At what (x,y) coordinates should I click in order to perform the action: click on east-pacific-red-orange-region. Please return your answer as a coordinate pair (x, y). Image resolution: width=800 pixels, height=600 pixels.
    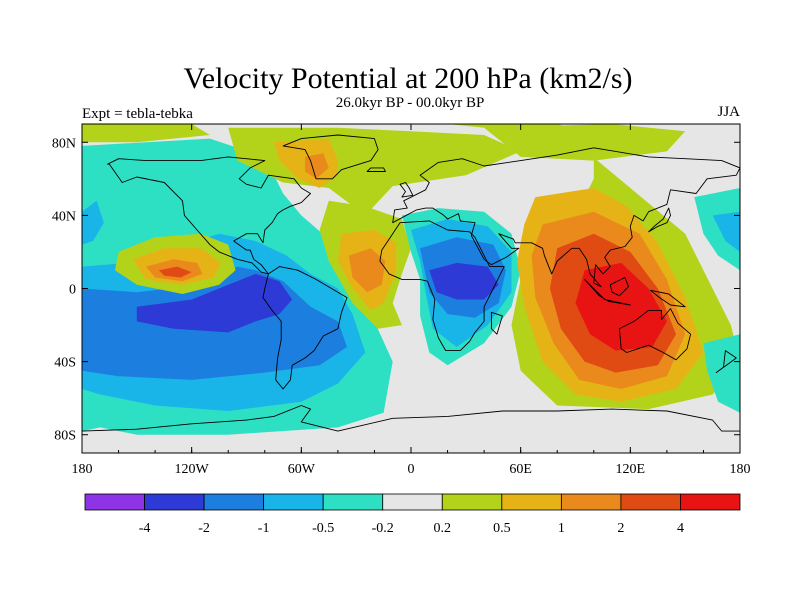
    Looking at the image, I should click on (175, 272).